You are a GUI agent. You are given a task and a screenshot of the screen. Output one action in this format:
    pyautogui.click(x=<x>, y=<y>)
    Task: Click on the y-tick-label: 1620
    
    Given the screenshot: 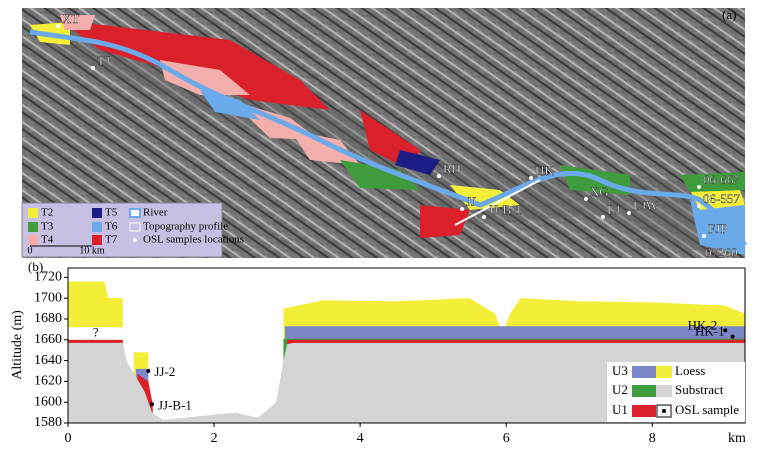 What is the action you would take?
    pyautogui.click(x=48, y=381)
    